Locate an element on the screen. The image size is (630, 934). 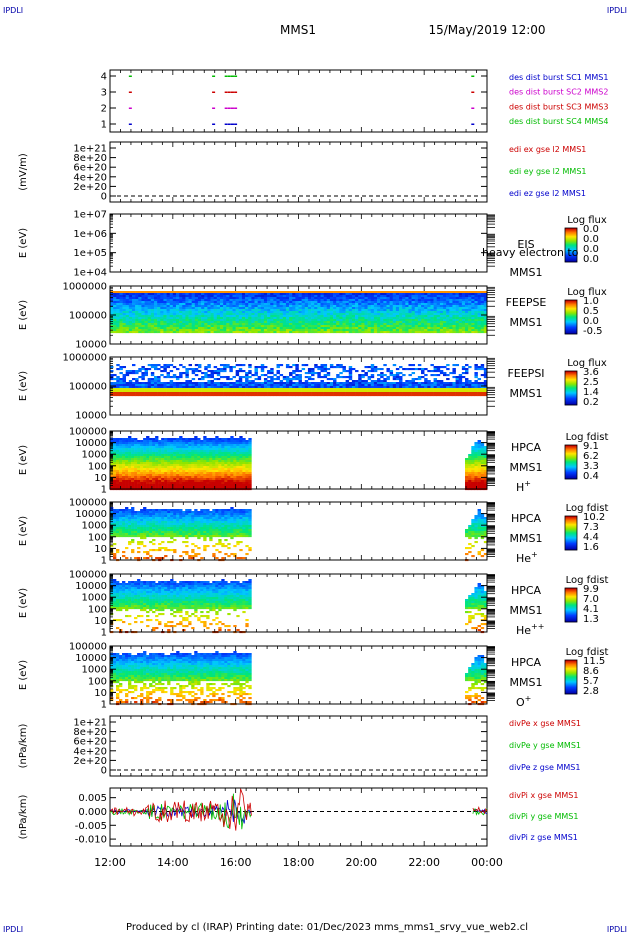
divpe-legend-item: divPe z gse MMS1 is located at coordinates (544, 767).